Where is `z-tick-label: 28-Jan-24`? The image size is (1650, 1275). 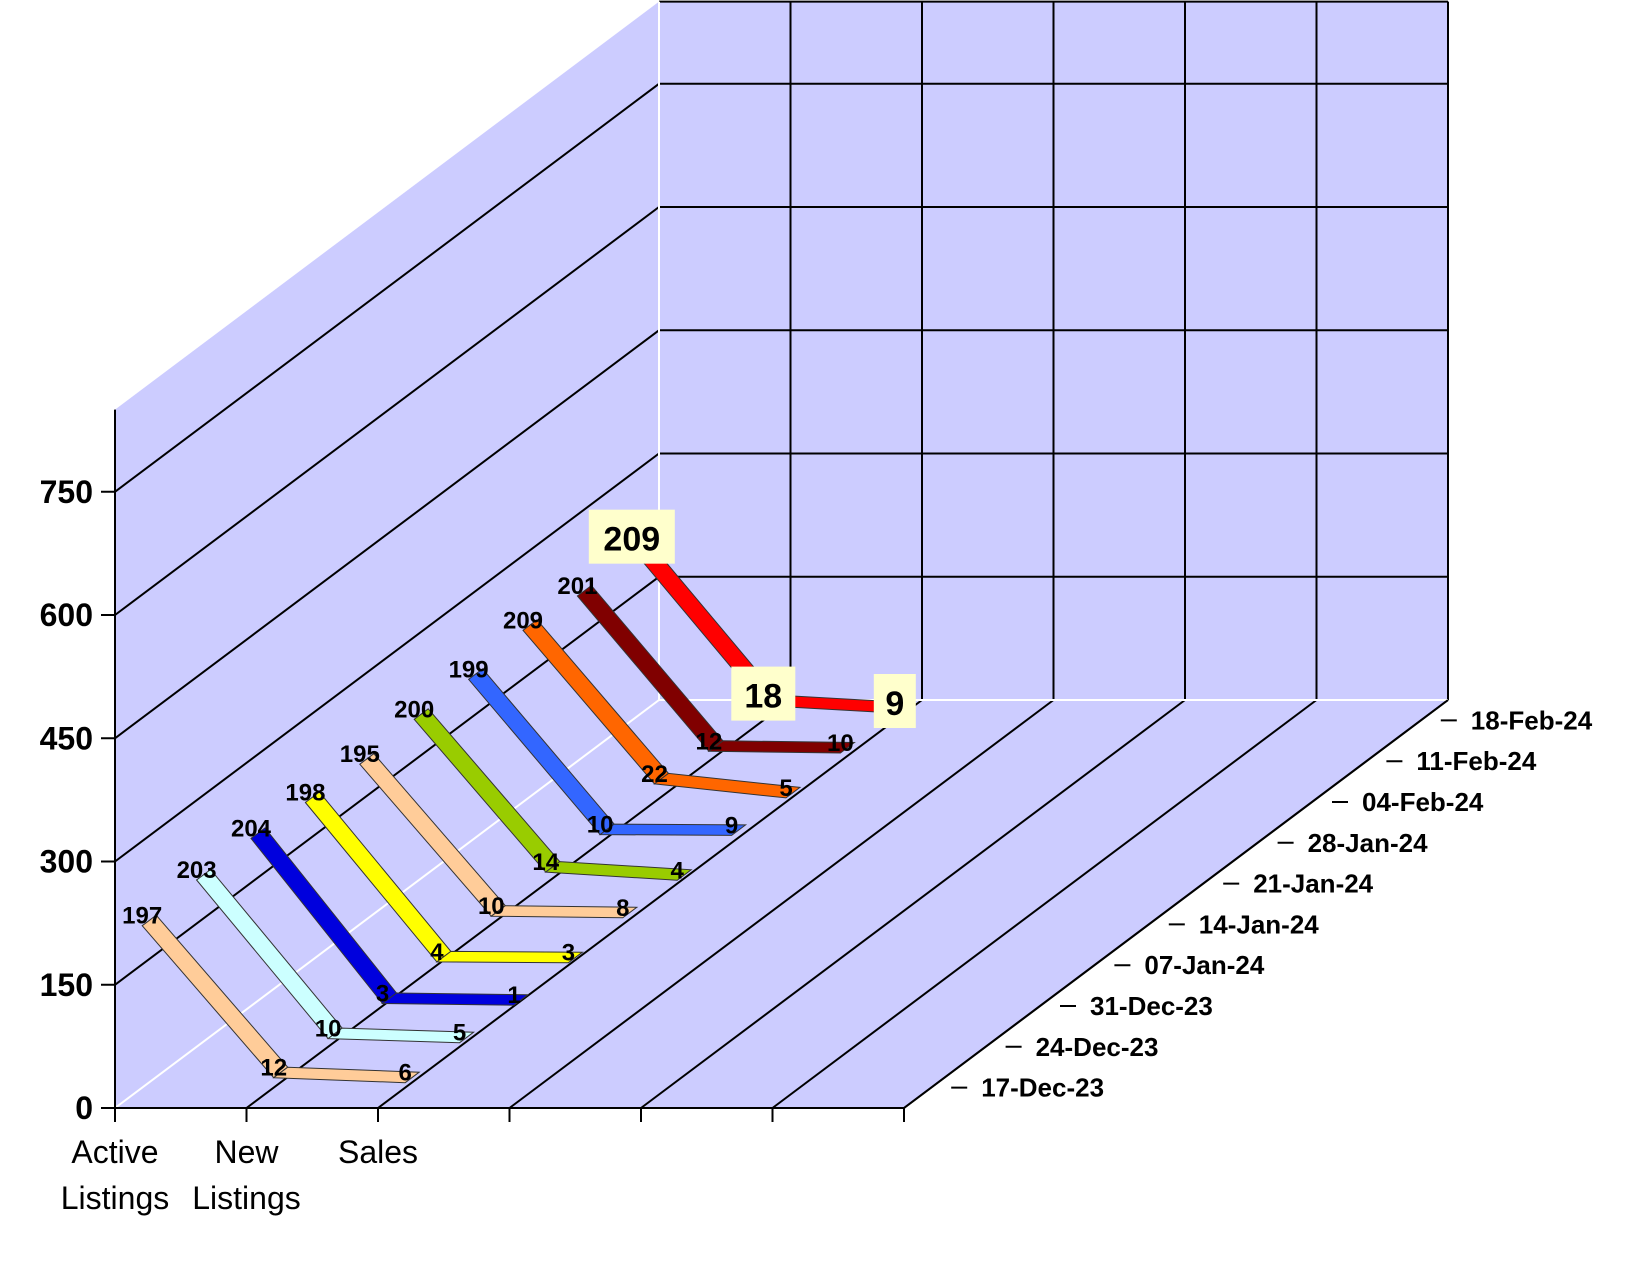
z-tick-label: 28-Jan-24 is located at coordinates (1368, 843).